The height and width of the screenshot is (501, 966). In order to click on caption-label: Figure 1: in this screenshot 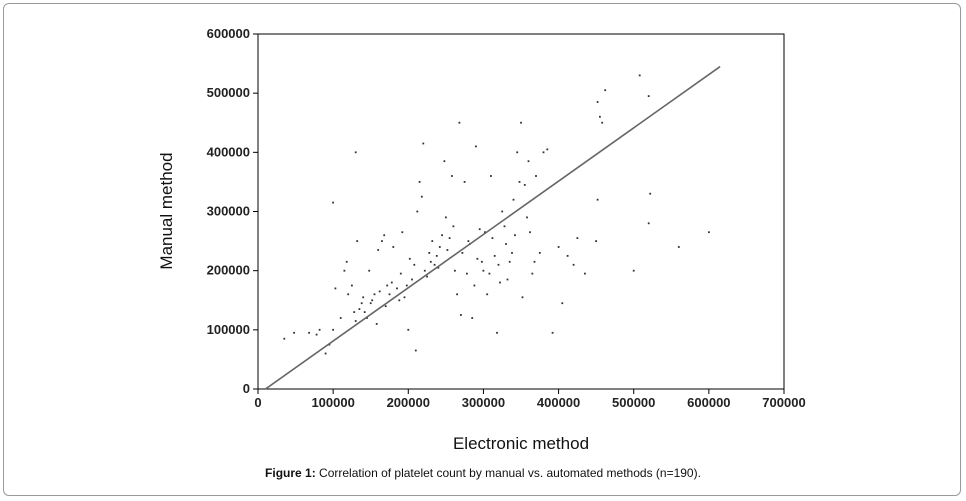, I will do `click(290, 473)`.